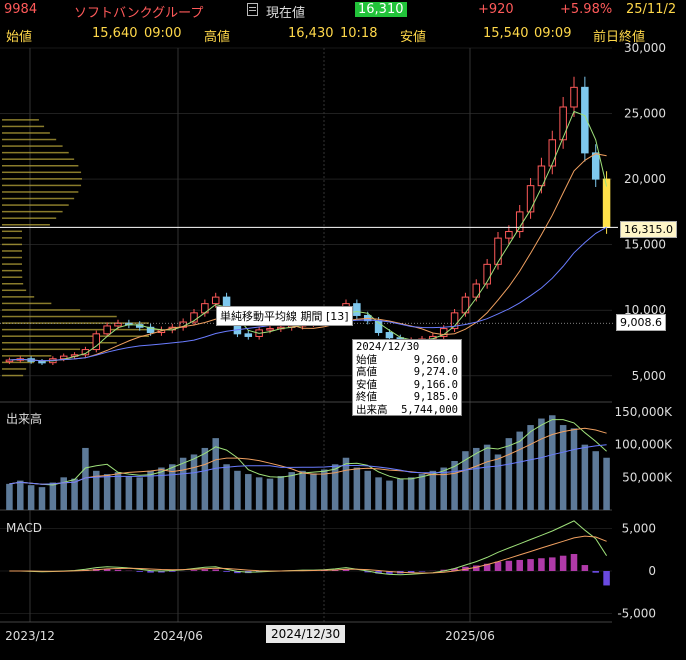 The width and height of the screenshot is (686, 660). Describe the element at coordinates (619, 37) in the screenshot. I see `prev-close-label: 前日終値` at that location.